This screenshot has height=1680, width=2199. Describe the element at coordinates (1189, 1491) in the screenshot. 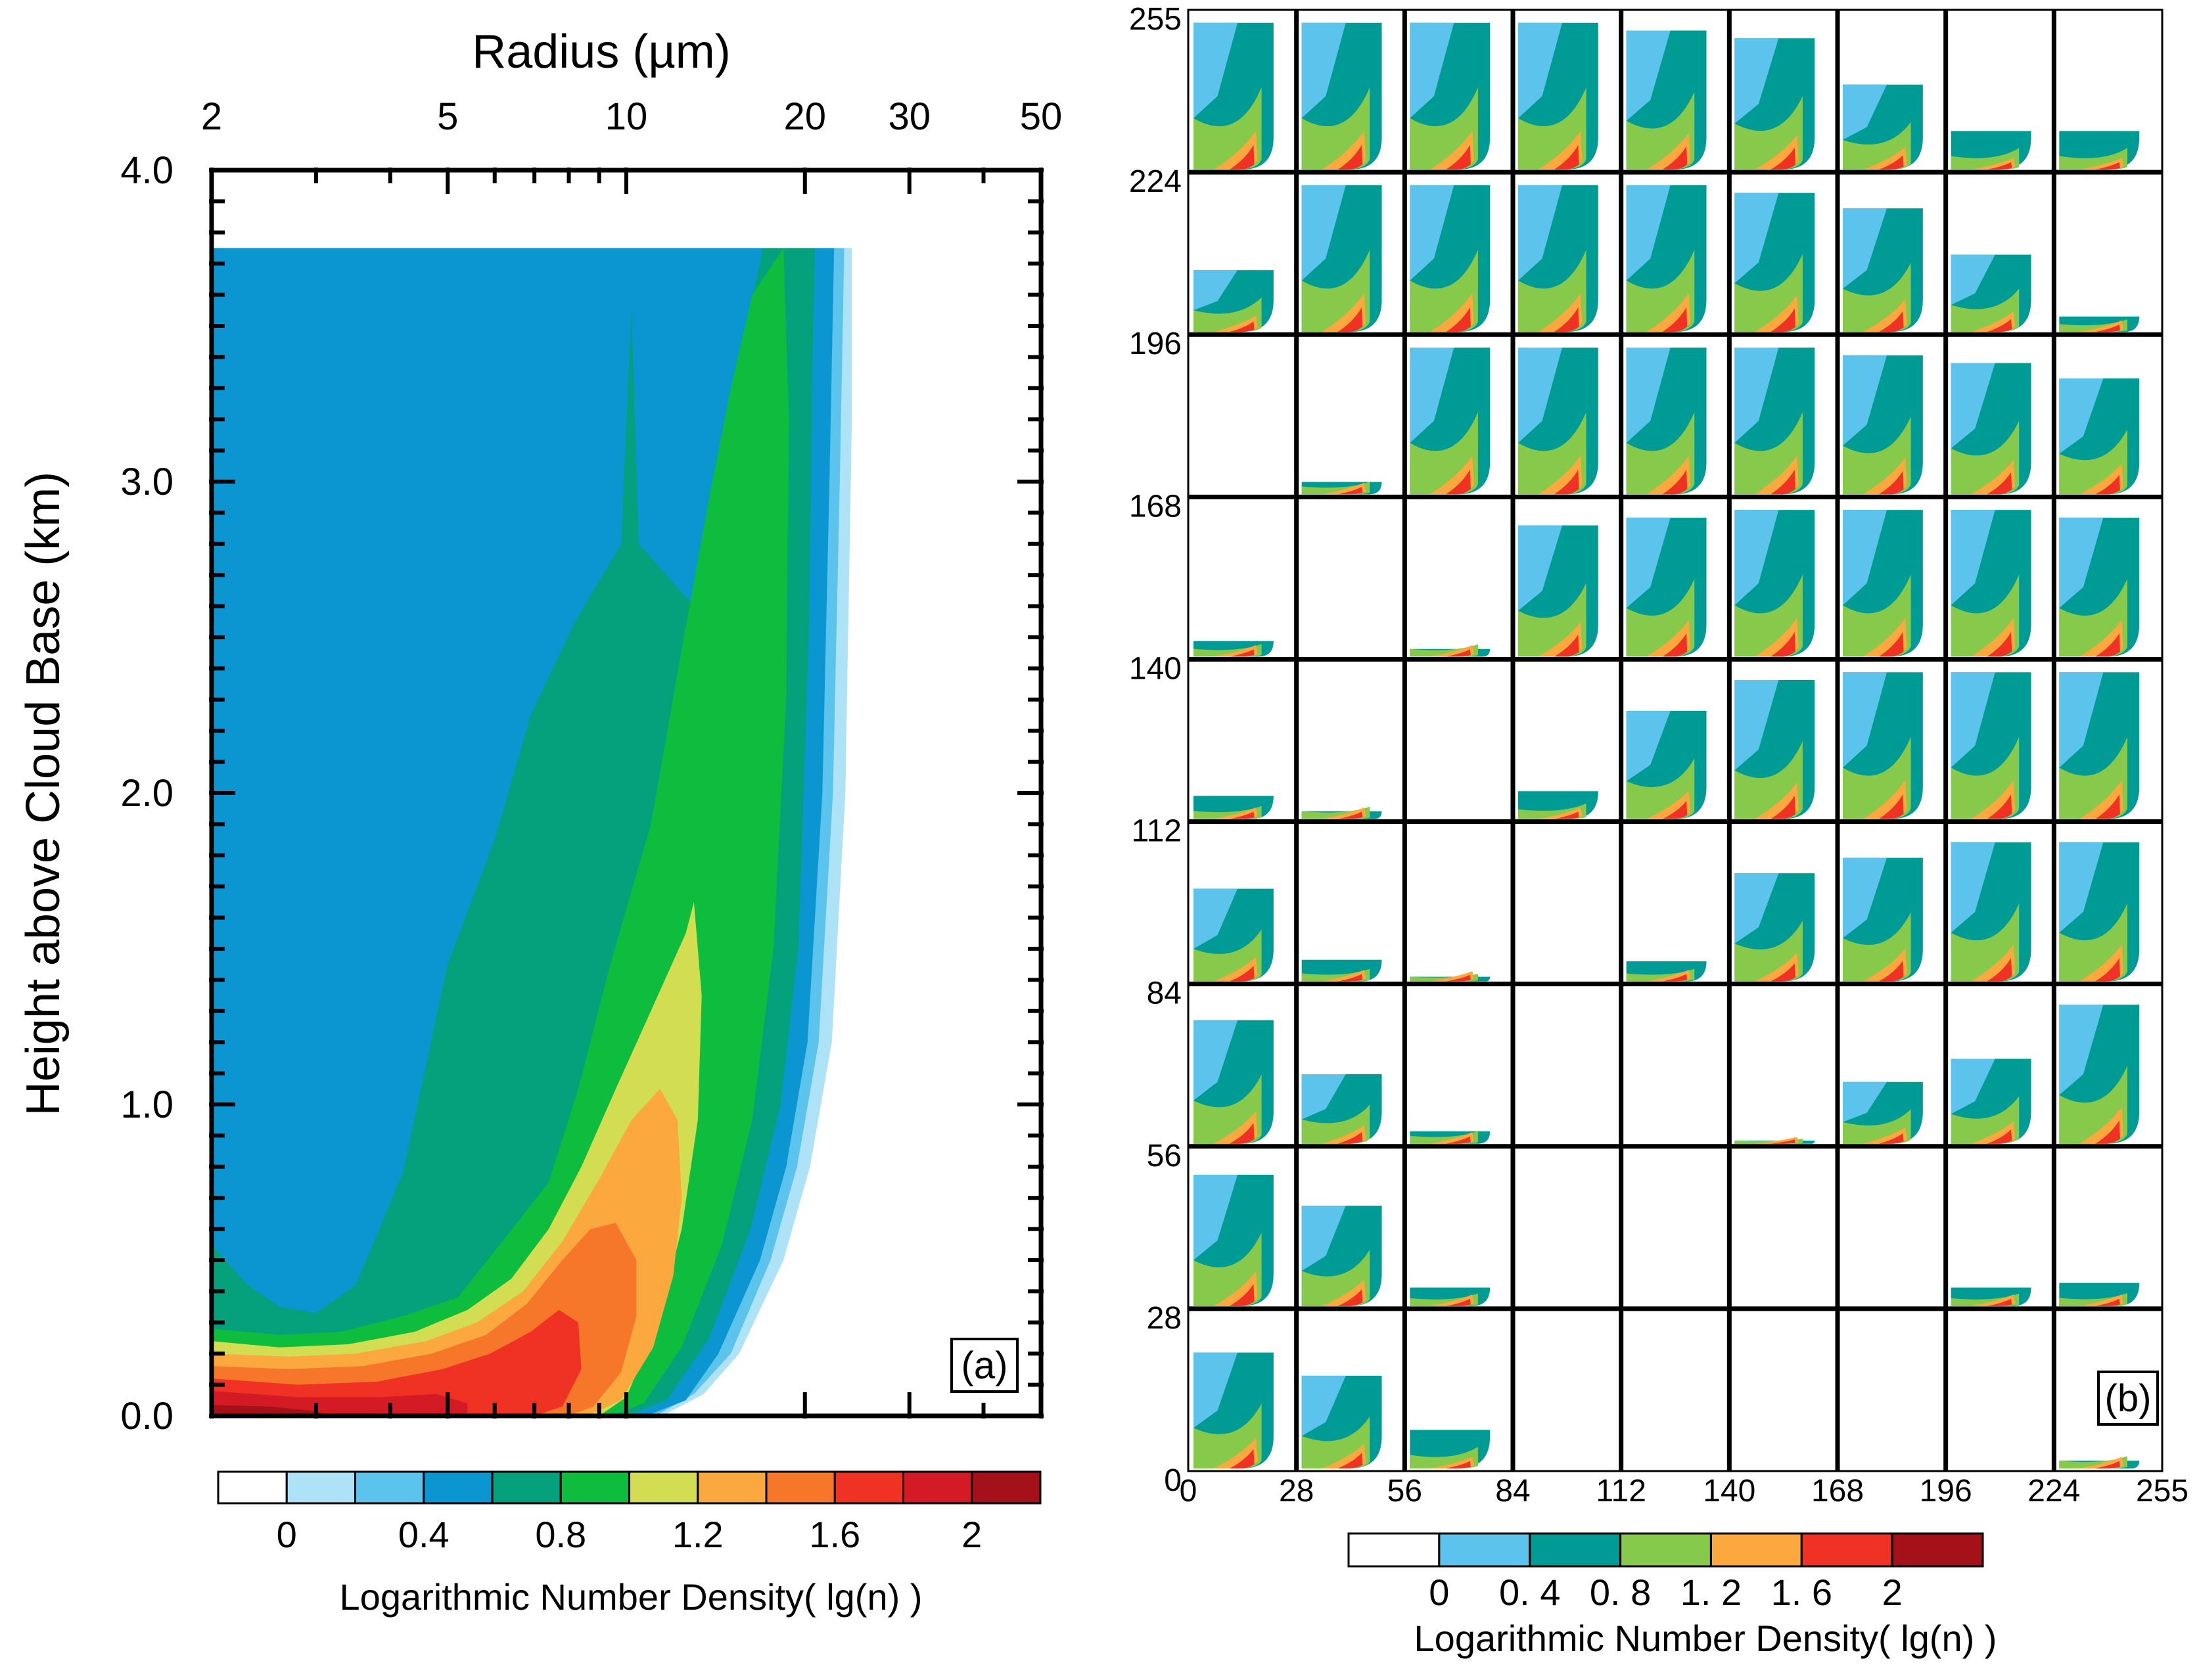

I see `panel-b-x-tick-label: 0` at that location.